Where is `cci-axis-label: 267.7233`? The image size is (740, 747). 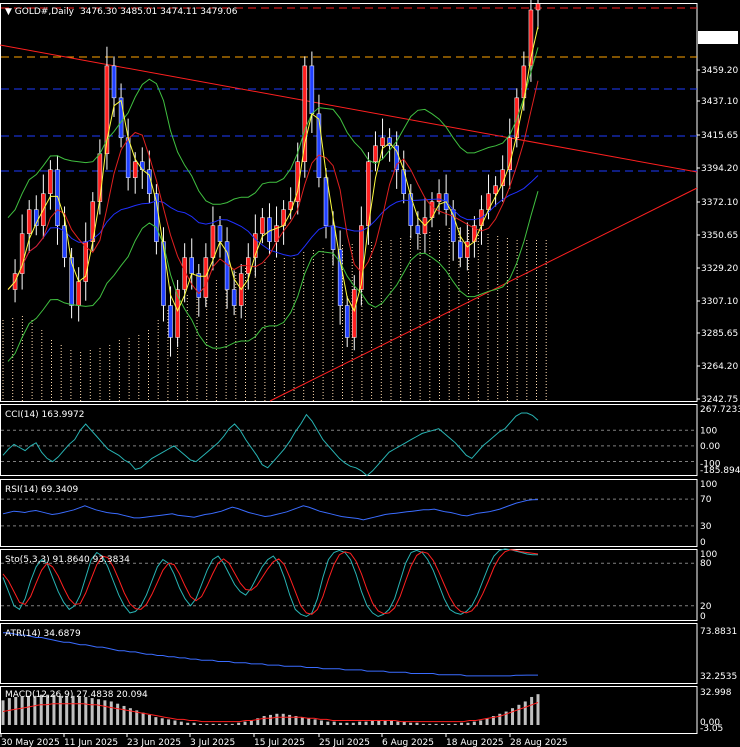 cci-axis-label: 267.7233 is located at coordinates (720, 410).